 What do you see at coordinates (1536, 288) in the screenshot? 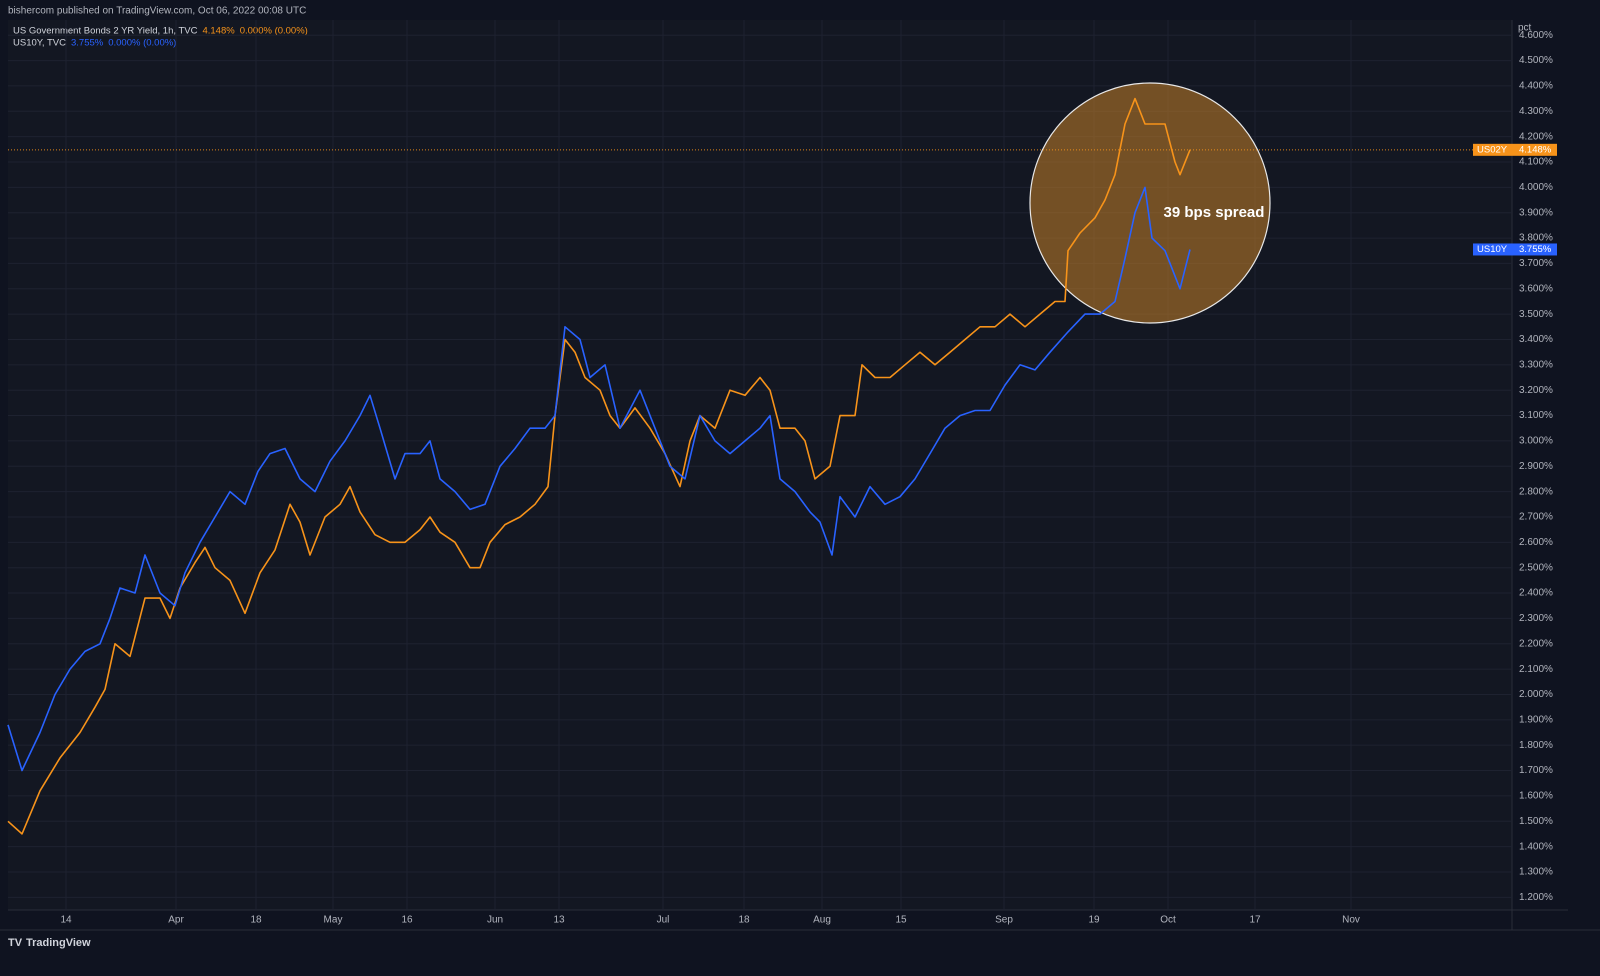
I see `y-tick-label: 3.600%` at bounding box center [1536, 288].